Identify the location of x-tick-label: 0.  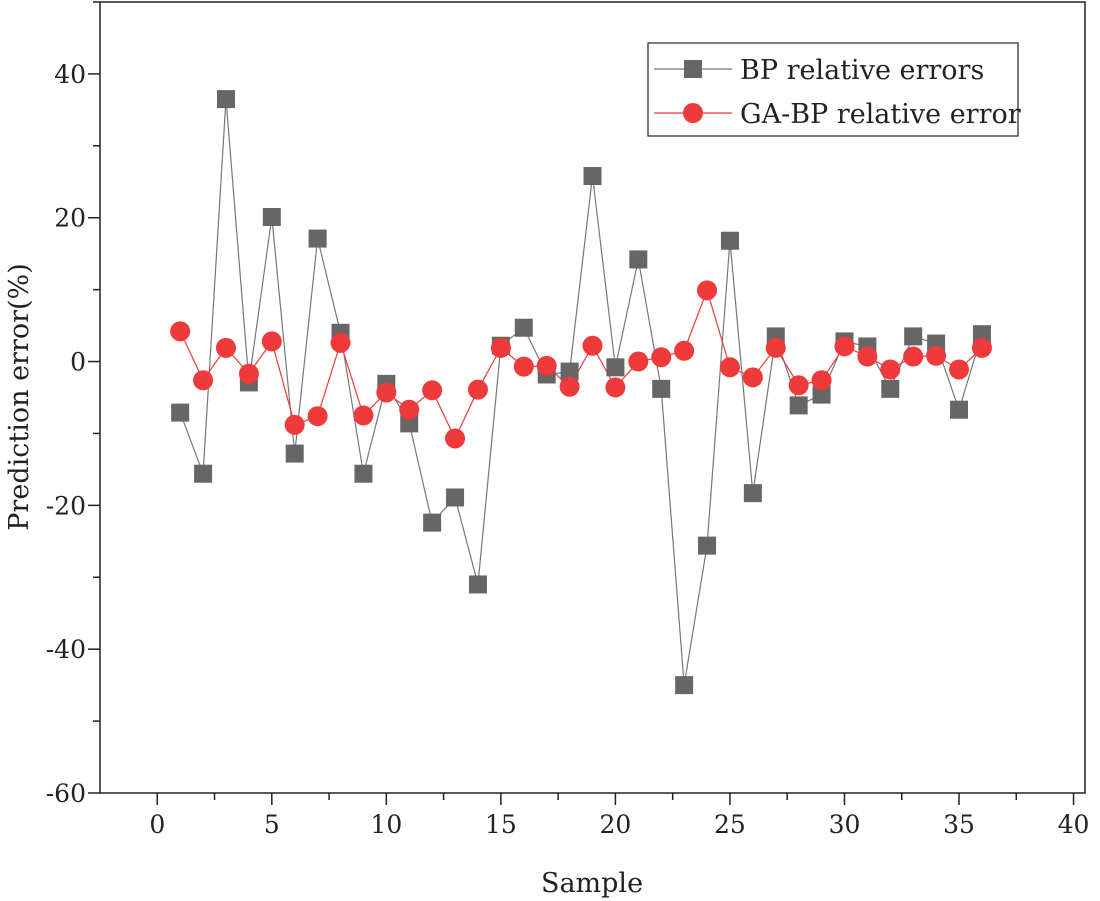
(157, 824).